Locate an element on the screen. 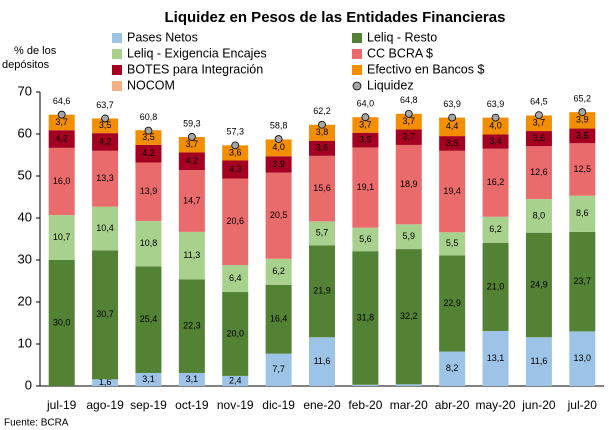  data-label: 63,9 is located at coordinates (452, 104).